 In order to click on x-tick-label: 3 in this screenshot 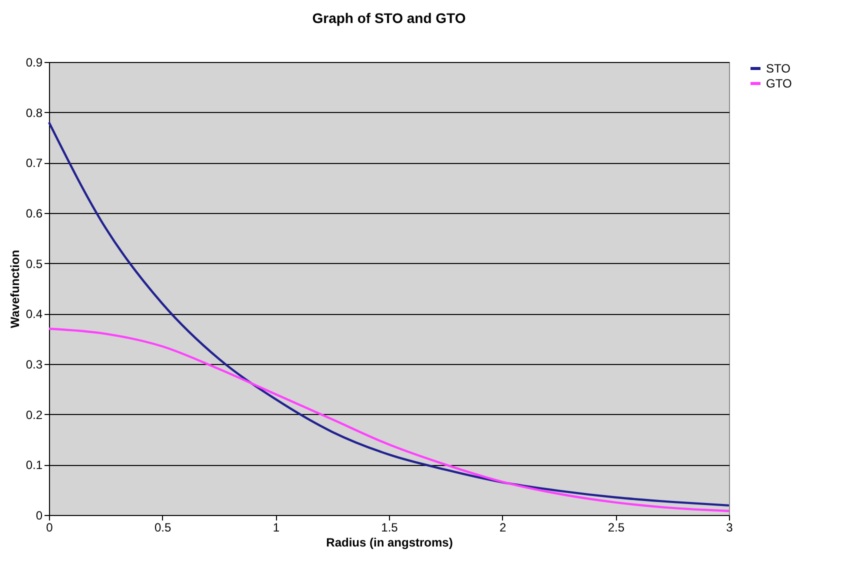, I will do `click(730, 527)`.